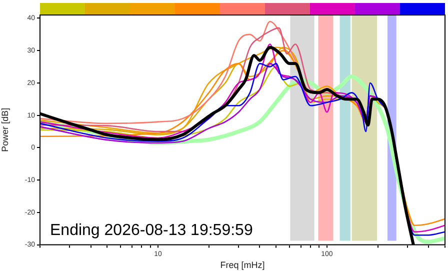  What do you see at coordinates (5, 130) in the screenshot?
I see `y-axis-title: Power [dB]` at bounding box center [5, 130].